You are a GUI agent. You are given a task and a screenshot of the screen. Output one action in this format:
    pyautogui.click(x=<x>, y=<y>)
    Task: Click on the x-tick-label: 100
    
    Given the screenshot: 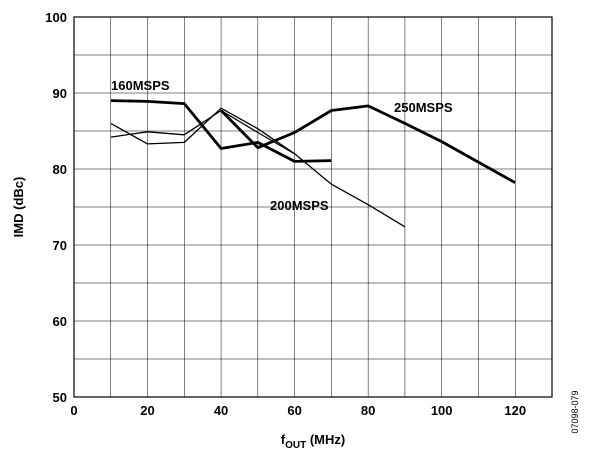 What is the action you would take?
    pyautogui.click(x=442, y=410)
    